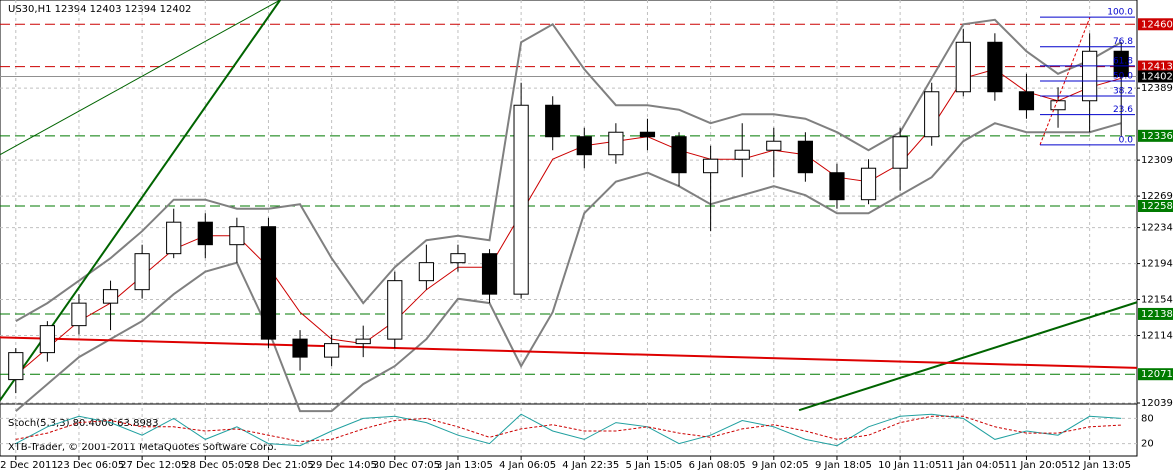  I want to click on fib-diagonal, so click(1065, 81).